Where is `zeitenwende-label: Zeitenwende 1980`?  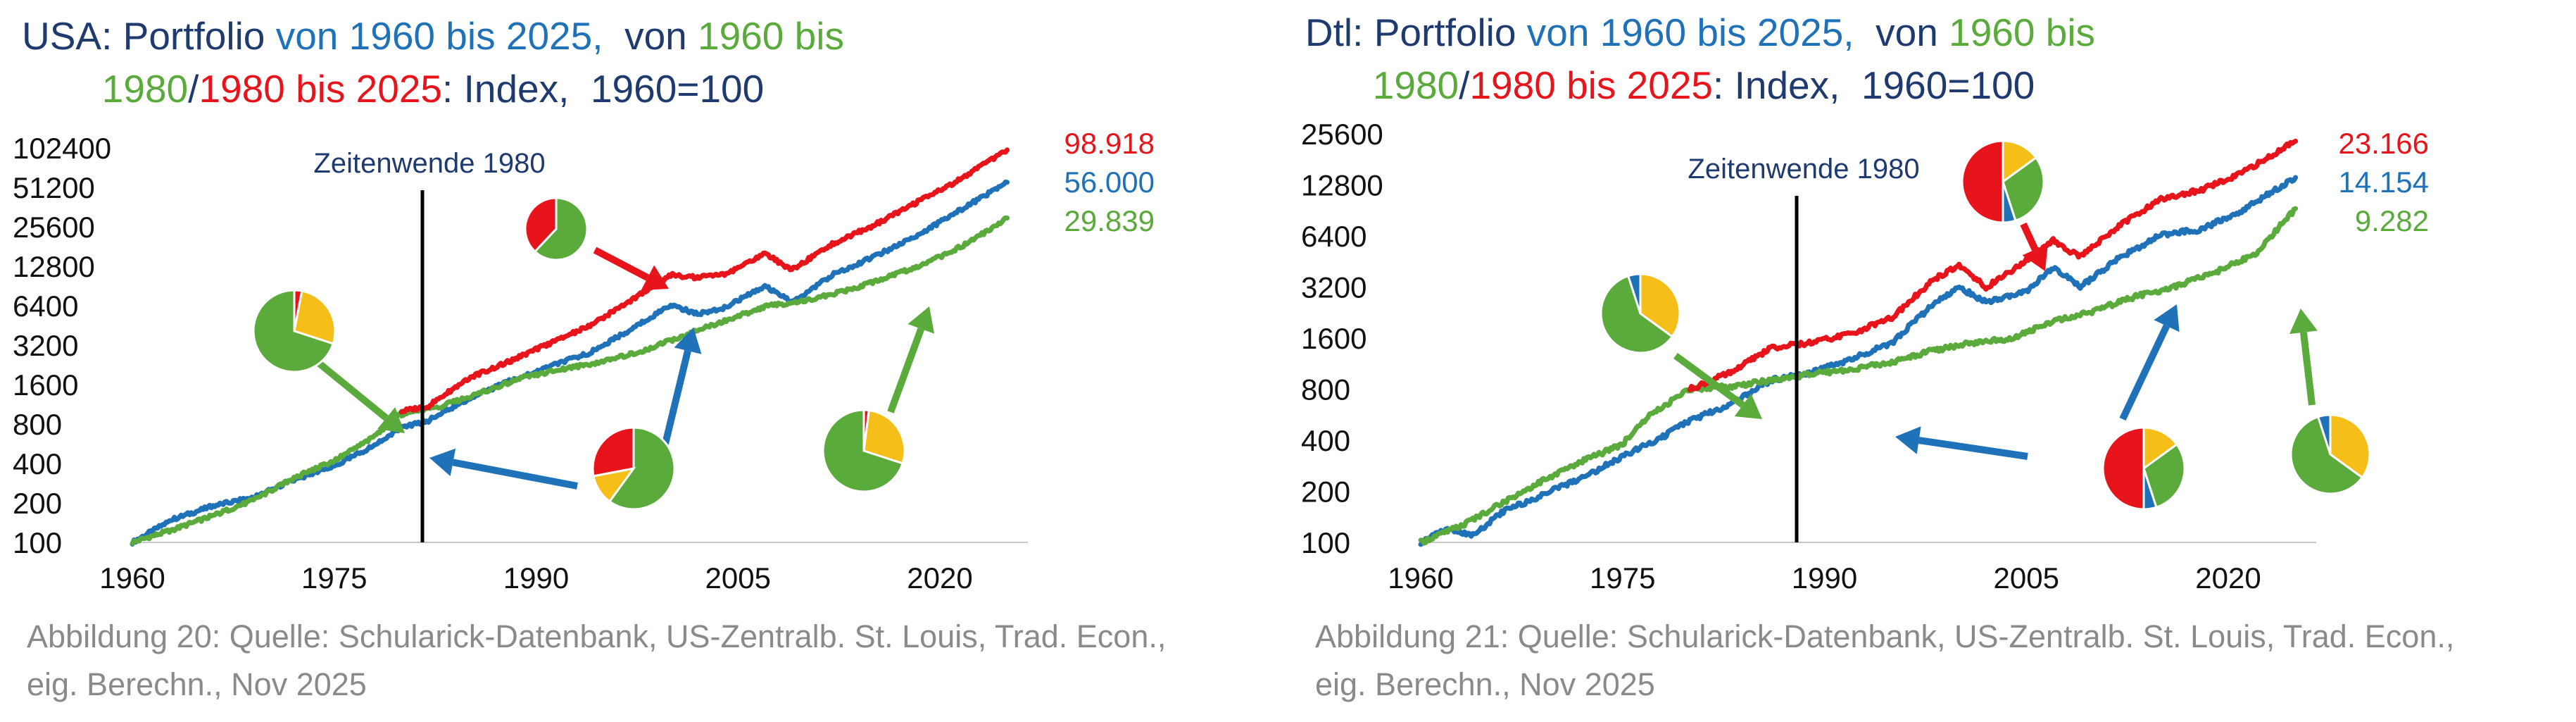 zeitenwende-label: Zeitenwende 1980 is located at coordinates (429, 163).